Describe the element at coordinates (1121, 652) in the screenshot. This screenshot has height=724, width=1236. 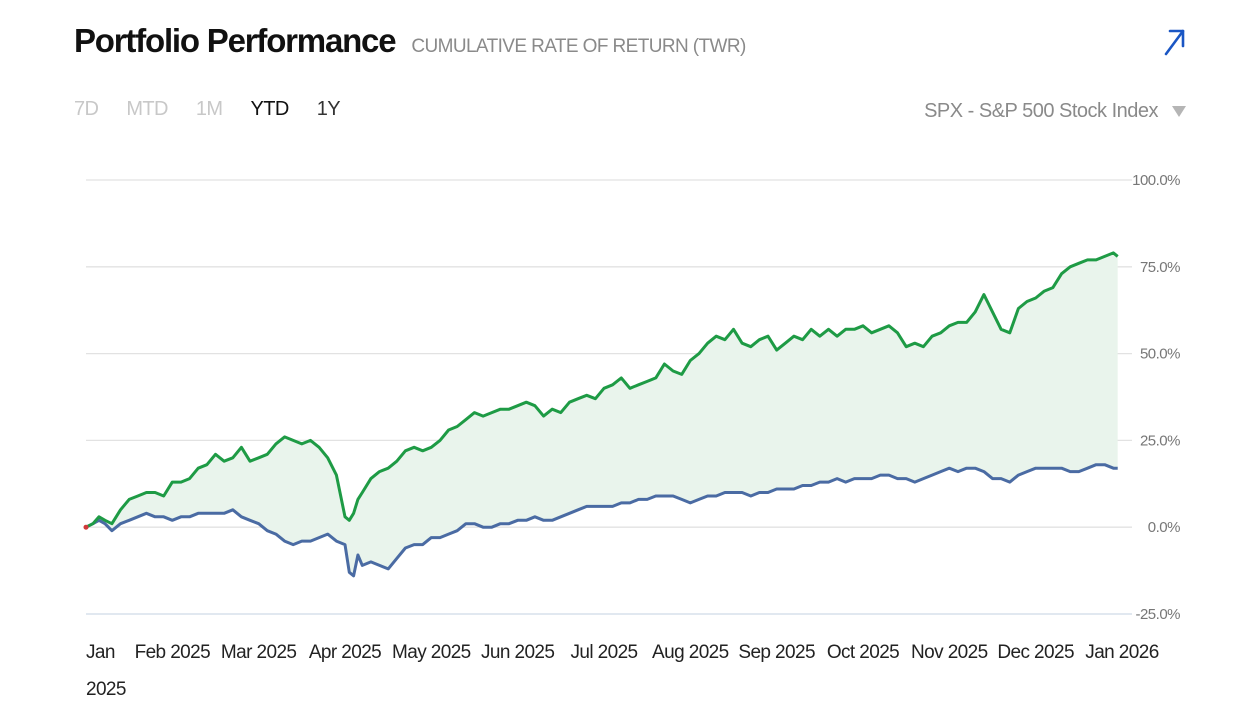
I see `x-tick-label: Jan 2026` at that location.